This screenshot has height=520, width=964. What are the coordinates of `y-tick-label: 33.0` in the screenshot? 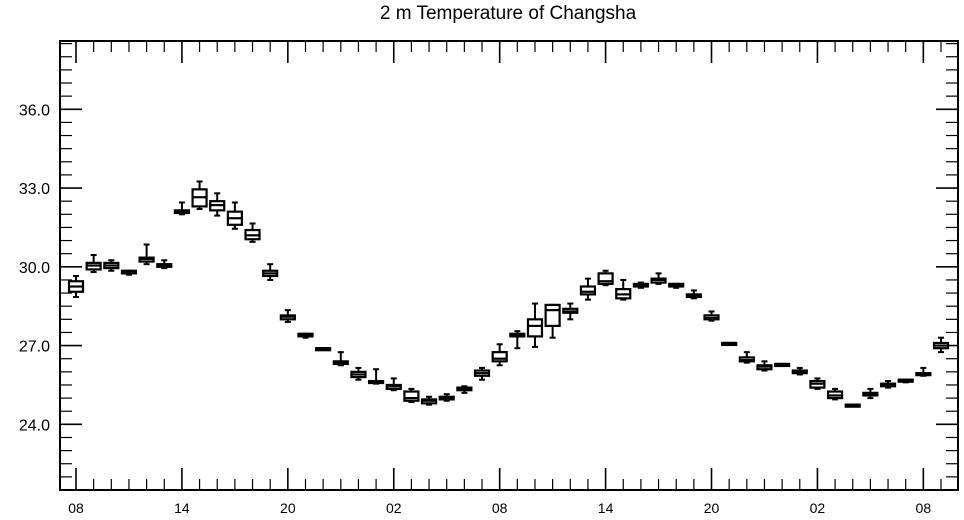 It's located at (34, 189).